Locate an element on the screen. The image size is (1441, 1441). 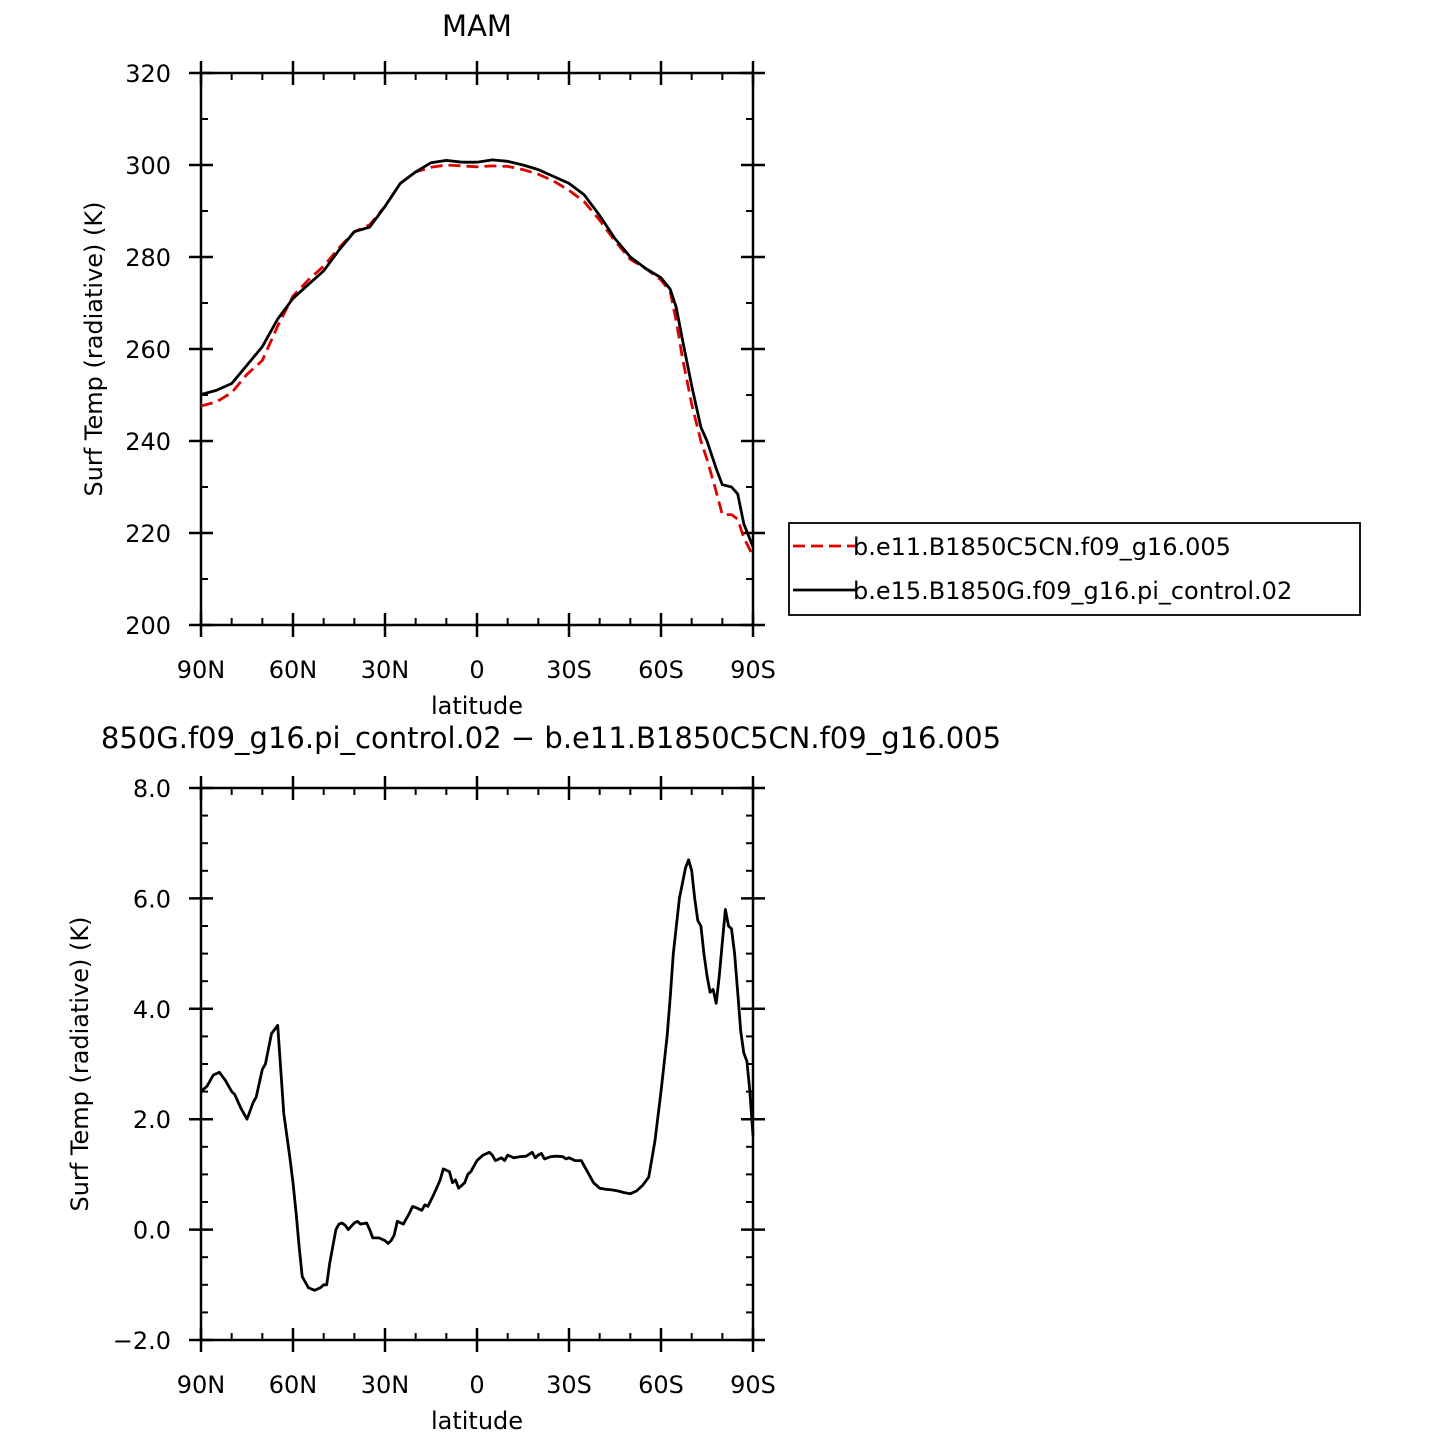
y-tick-label: 240 is located at coordinates (148, 442).